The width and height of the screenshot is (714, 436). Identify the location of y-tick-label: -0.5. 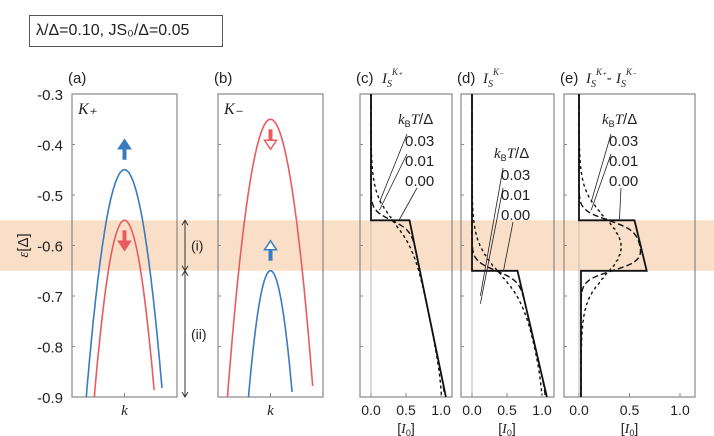
(50, 196).